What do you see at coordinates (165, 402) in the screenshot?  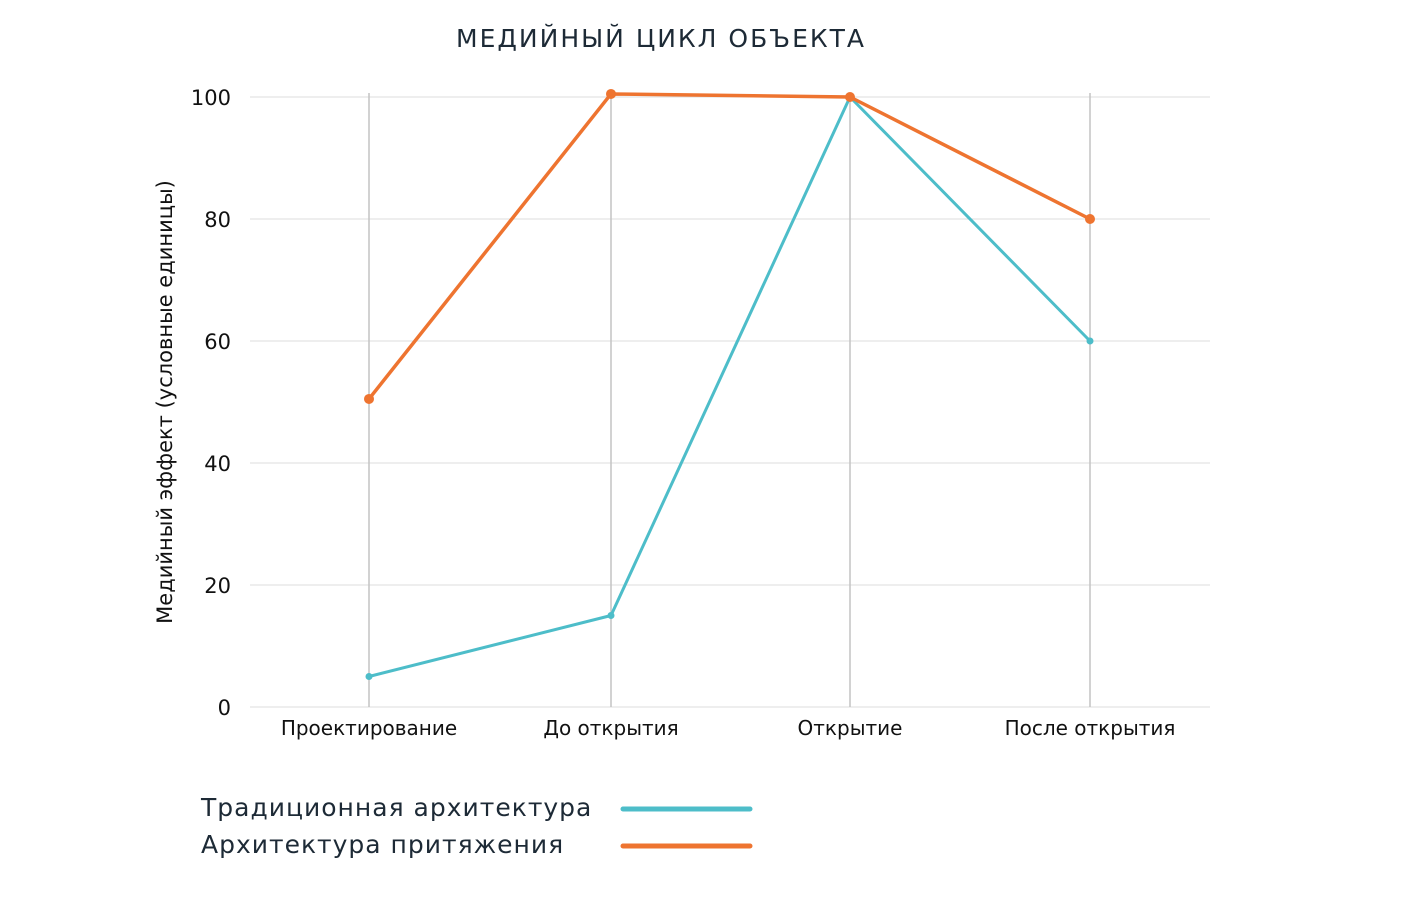 I see `y-axis-label: Медийный эффект (условные единицы)` at bounding box center [165, 402].